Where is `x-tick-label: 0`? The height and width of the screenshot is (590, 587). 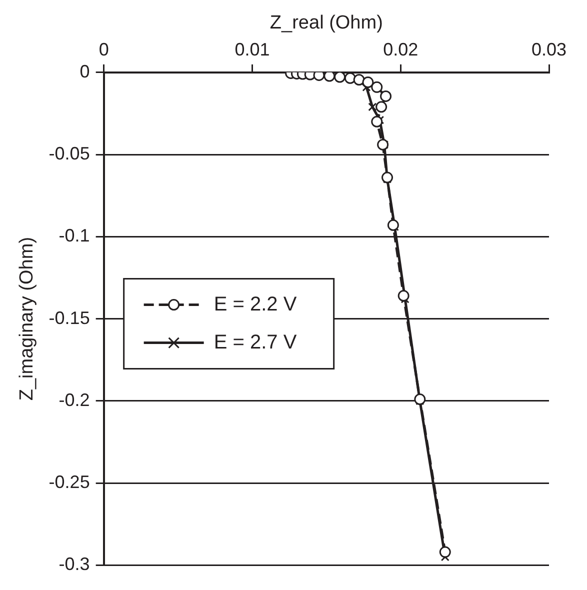
x-tick-label: 0 is located at coordinates (103, 50).